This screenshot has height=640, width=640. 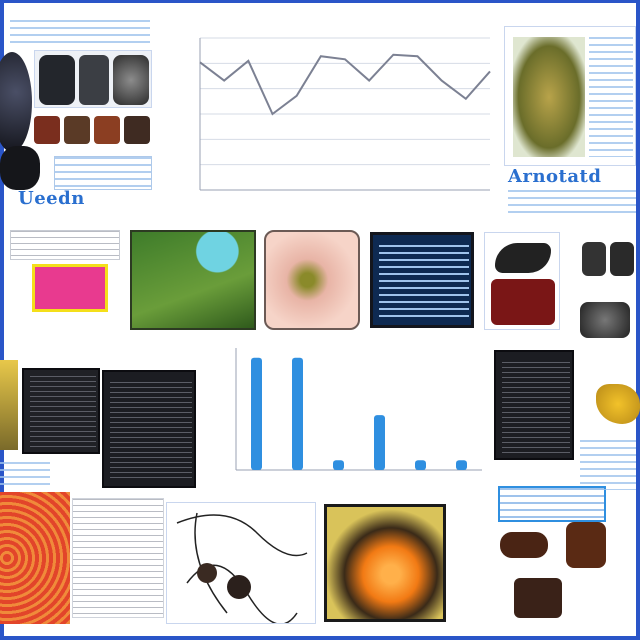 I want to click on thumbnail-strip-bottom, so click(x=93, y=130).